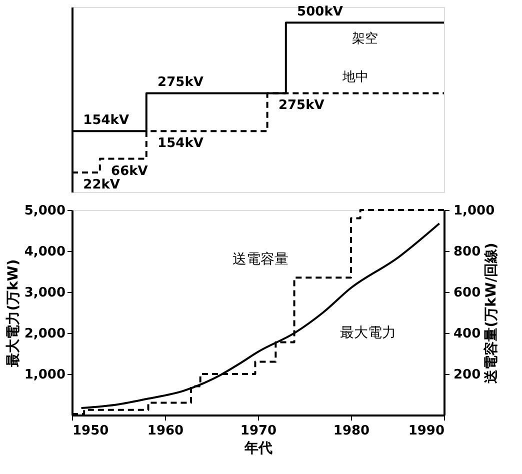 The image size is (522, 474). I want to click on y-tick-label: 4,000, so click(45, 252).